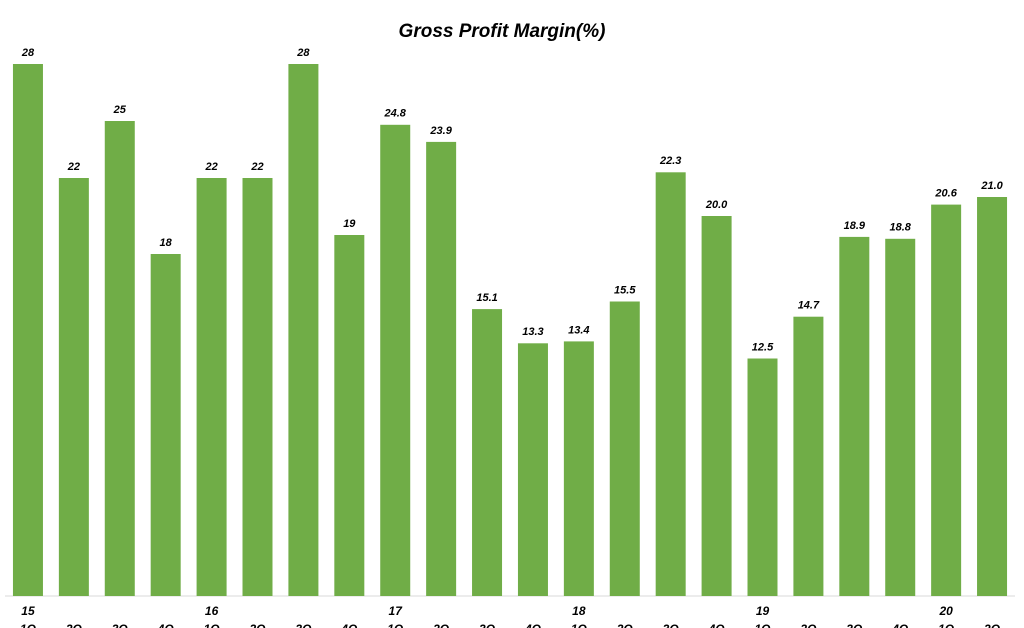 This screenshot has width=1024, height=628. Describe the element at coordinates (763, 347) in the screenshot. I see `value-label: 12.5` at that location.